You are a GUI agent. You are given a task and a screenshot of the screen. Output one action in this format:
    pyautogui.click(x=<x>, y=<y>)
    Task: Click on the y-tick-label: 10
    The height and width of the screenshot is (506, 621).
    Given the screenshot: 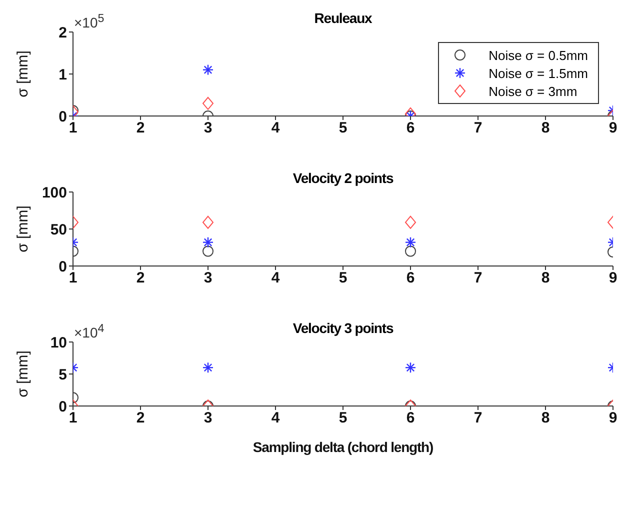 What is the action you would take?
    pyautogui.click(x=58, y=343)
    